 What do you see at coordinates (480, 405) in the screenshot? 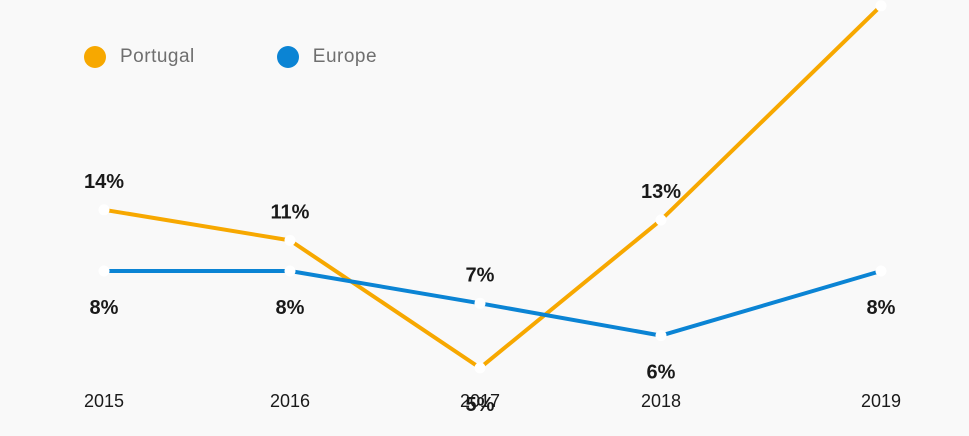
I see `data-label-portugal-2017: 5%` at bounding box center [480, 405].